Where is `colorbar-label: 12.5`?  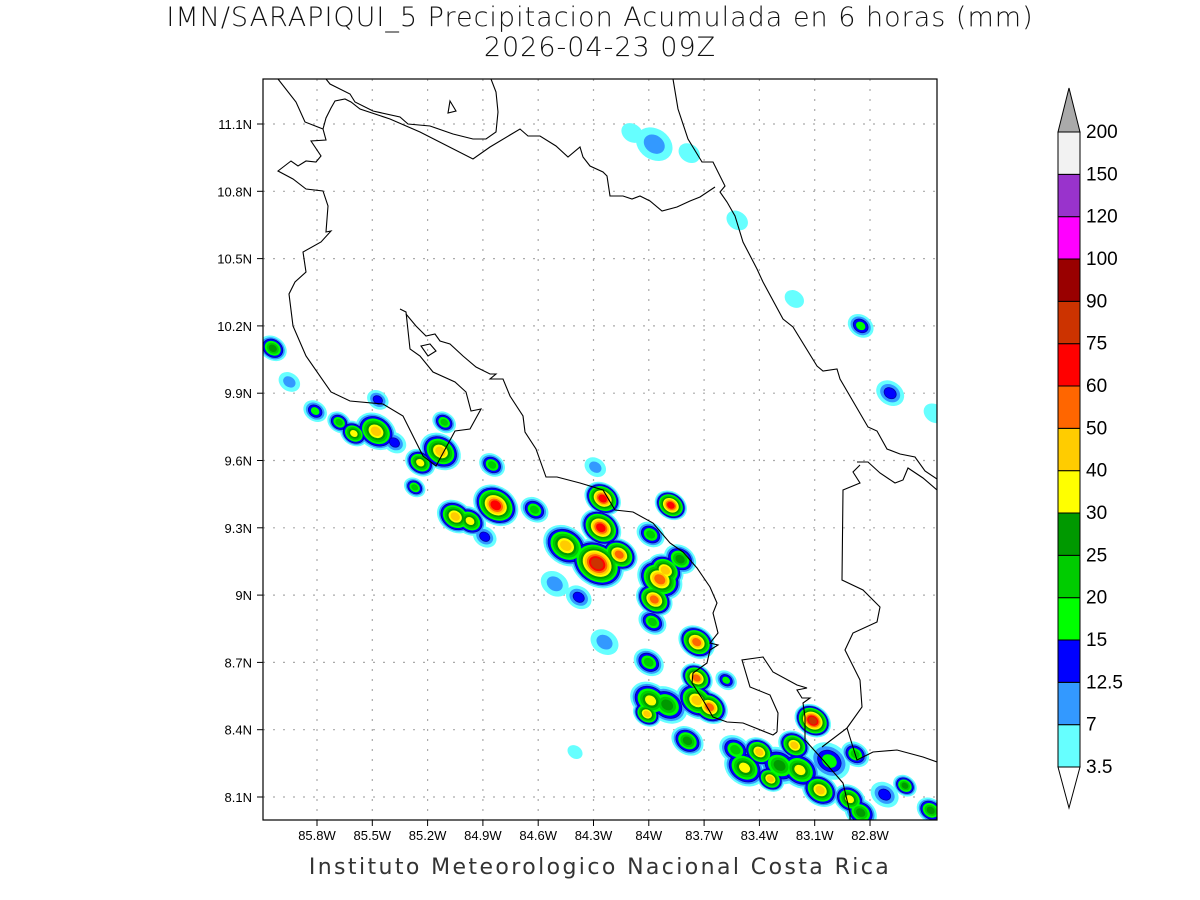 colorbar-label: 12.5 is located at coordinates (1104, 682).